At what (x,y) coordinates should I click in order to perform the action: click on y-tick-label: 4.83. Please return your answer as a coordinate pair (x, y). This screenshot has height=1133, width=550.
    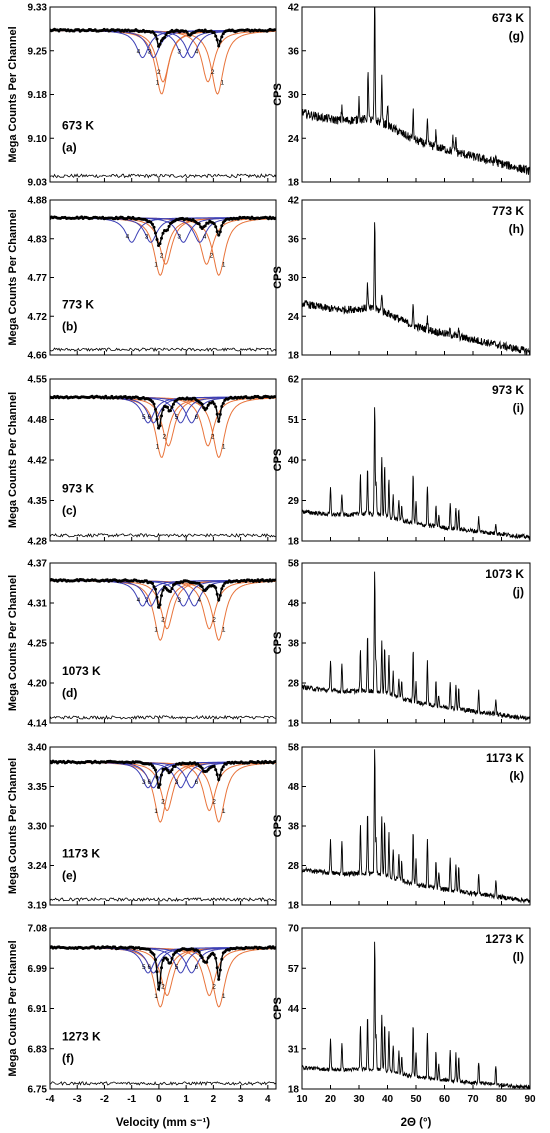
    Looking at the image, I should click on (38, 239).